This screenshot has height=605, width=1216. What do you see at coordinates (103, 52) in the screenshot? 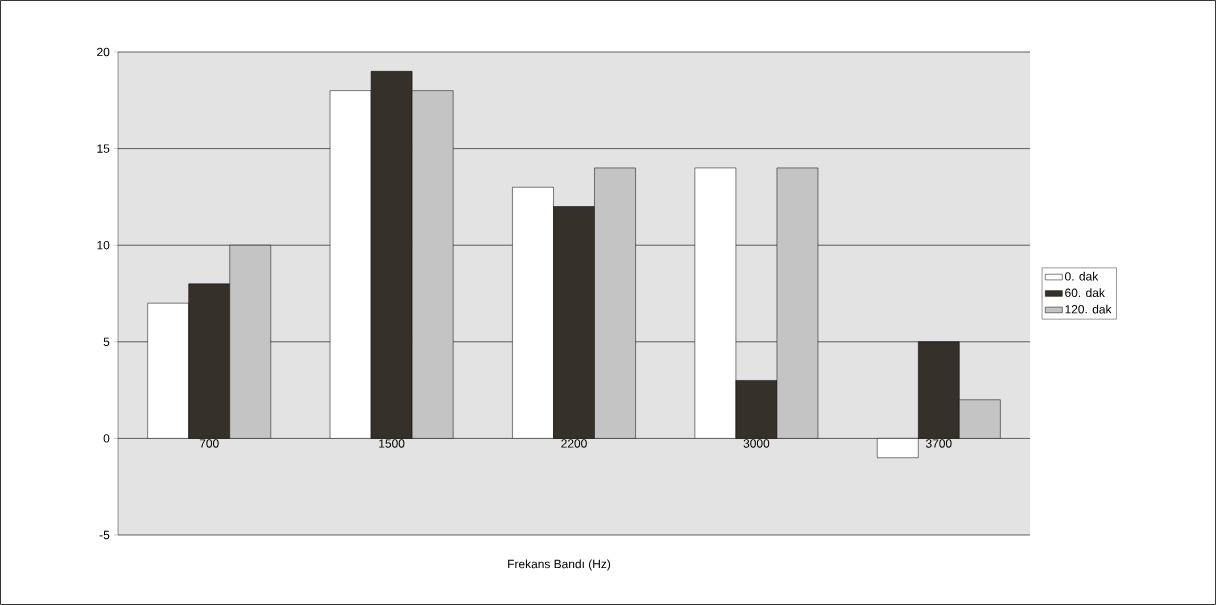
I see `y-tick-label: 20` at bounding box center [103, 52].